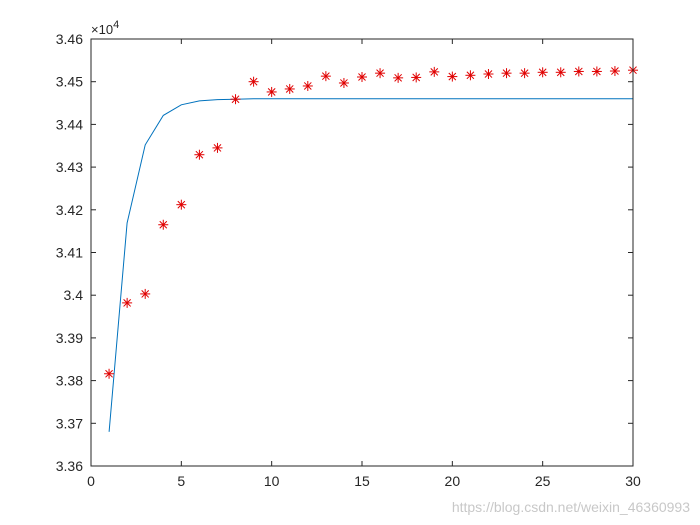 The height and width of the screenshot is (525, 700). What do you see at coordinates (181, 481) in the screenshot?
I see `x-tick-label: 5` at bounding box center [181, 481].